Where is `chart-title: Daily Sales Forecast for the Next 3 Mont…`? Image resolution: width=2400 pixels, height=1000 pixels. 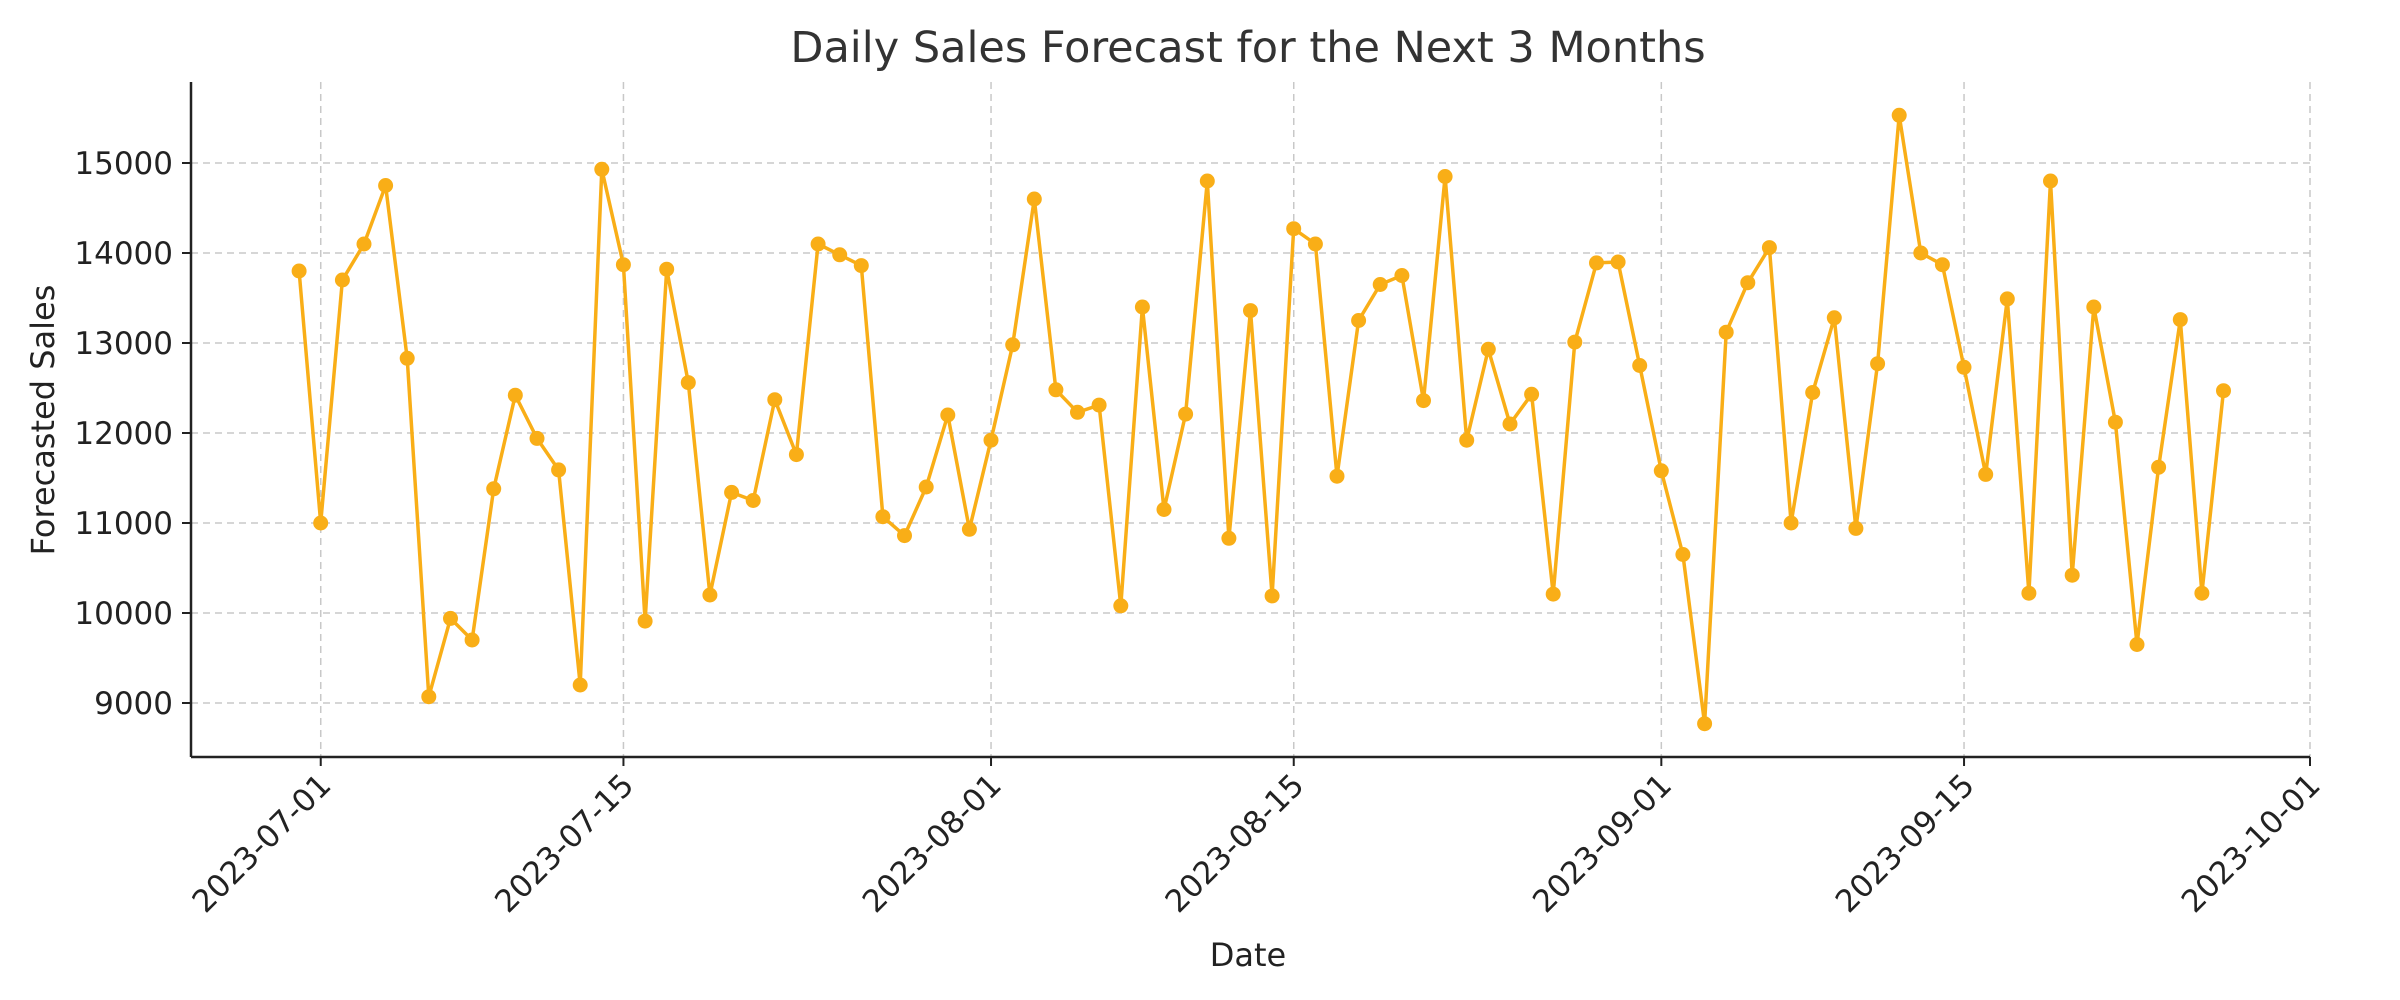 chart-title: Daily Sales Forecast for the Next 3 Mont… is located at coordinates (1247, 48).